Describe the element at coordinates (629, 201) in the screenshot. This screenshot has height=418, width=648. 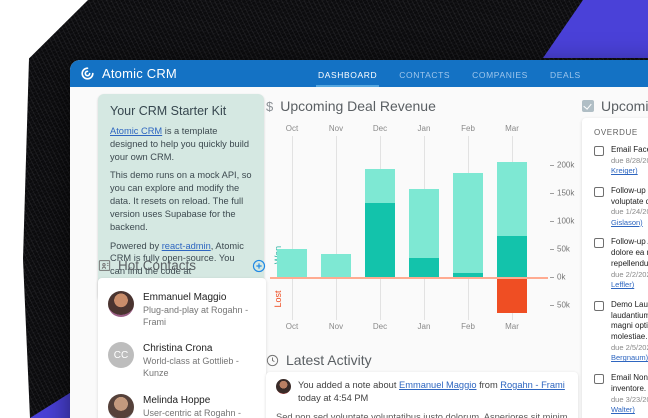
I see `task-title-line: voluptate qui` at that location.